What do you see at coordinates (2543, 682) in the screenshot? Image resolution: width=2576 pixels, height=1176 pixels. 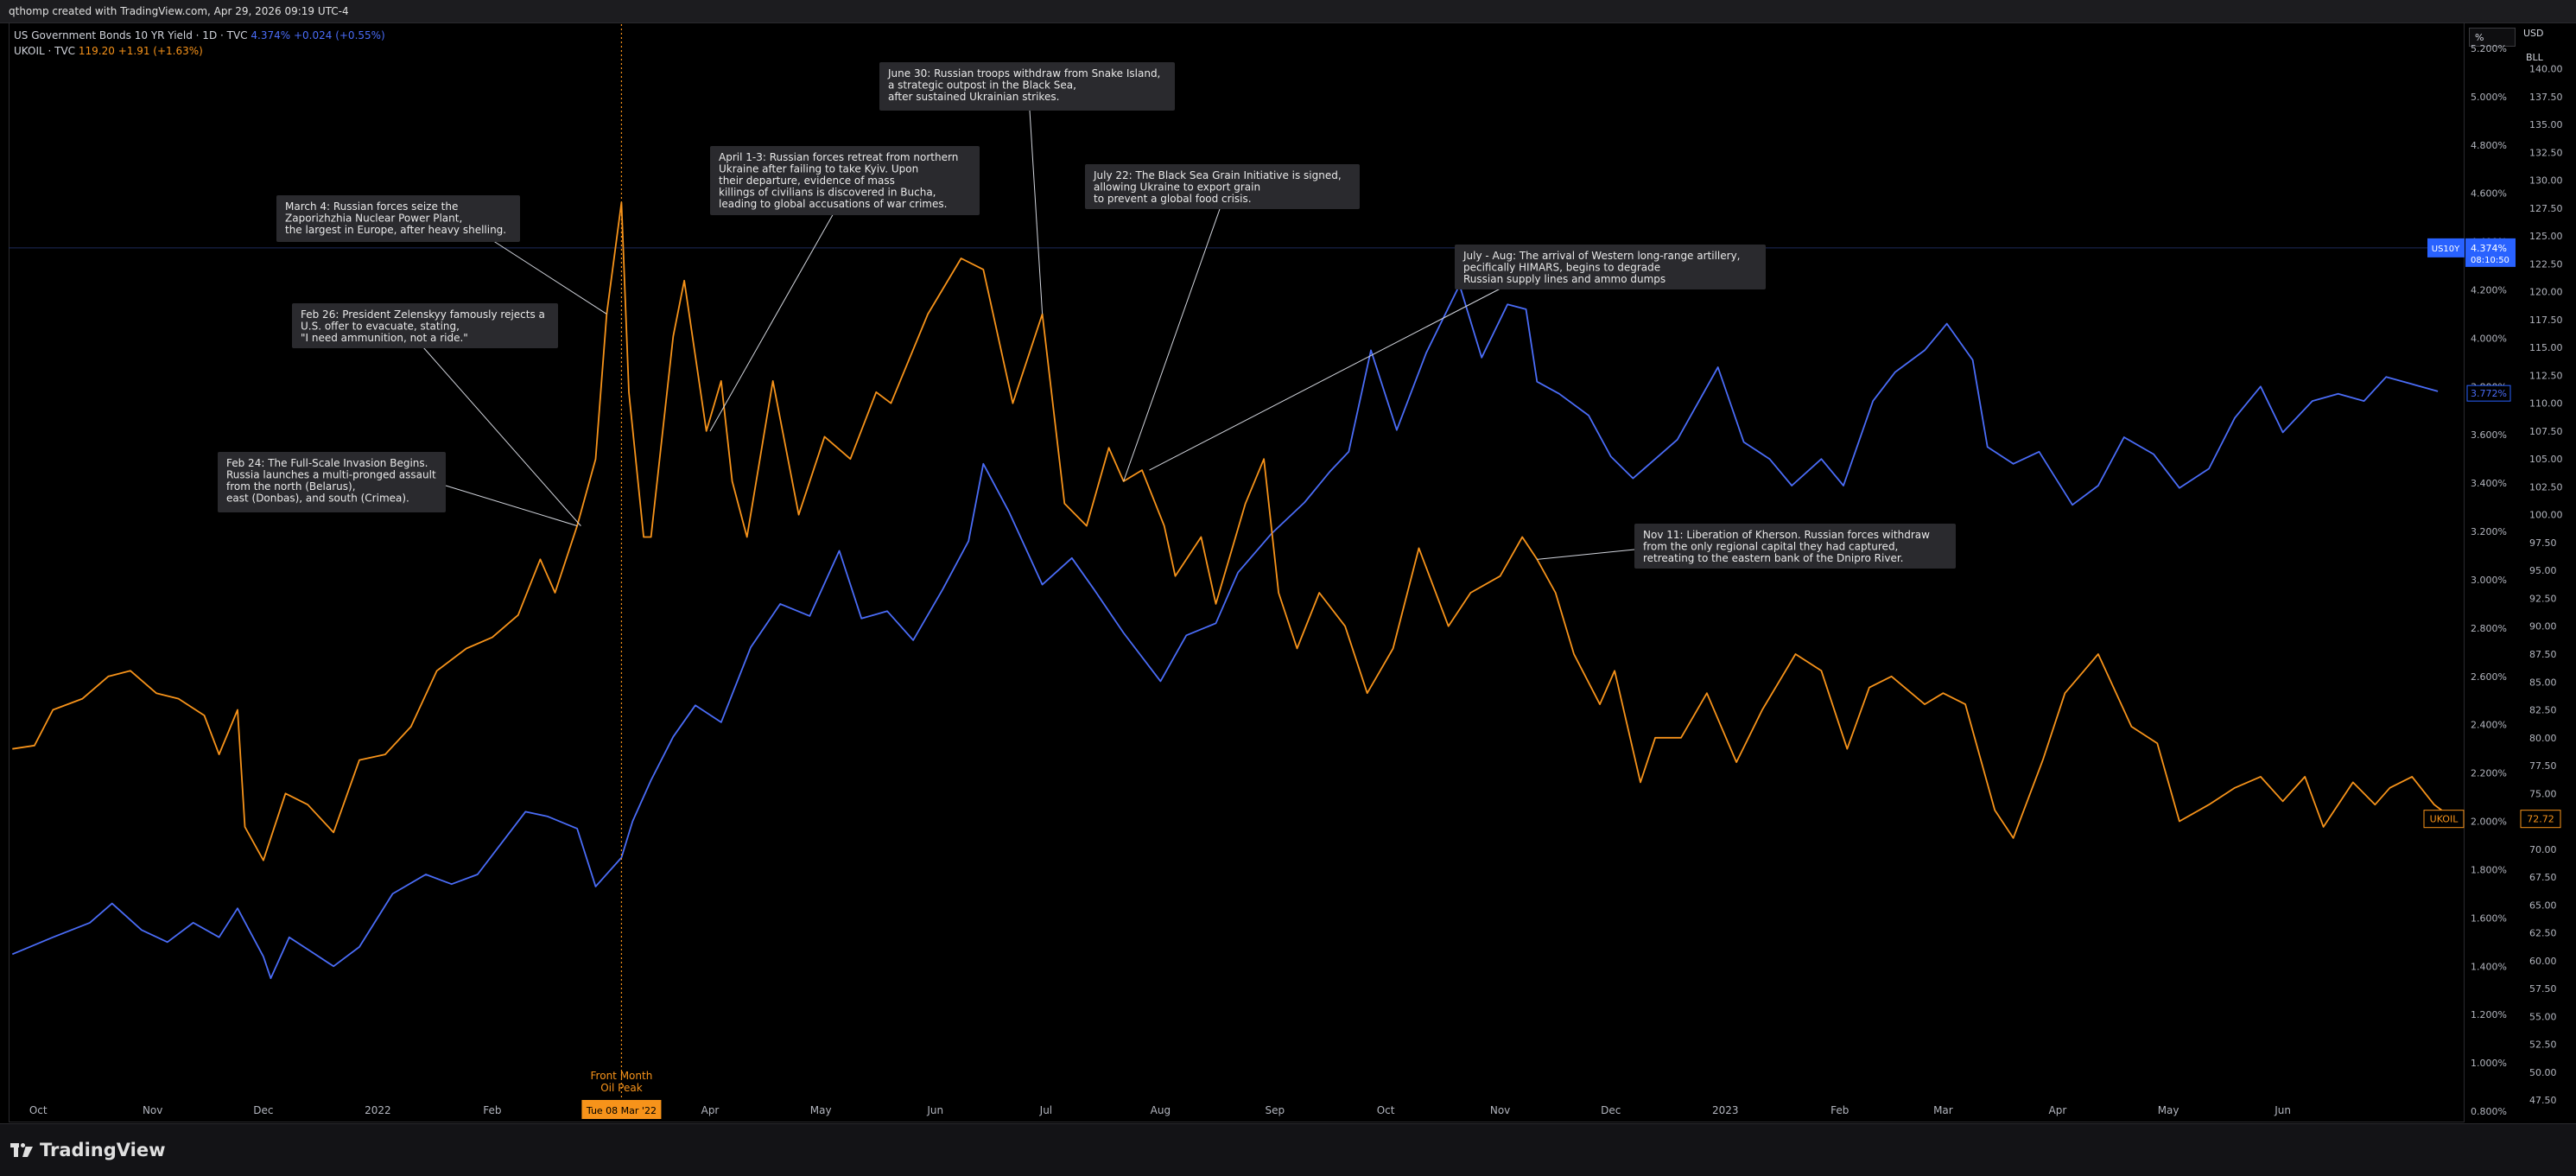 I see `oil-tick-label-22: 85.00` at bounding box center [2543, 682].